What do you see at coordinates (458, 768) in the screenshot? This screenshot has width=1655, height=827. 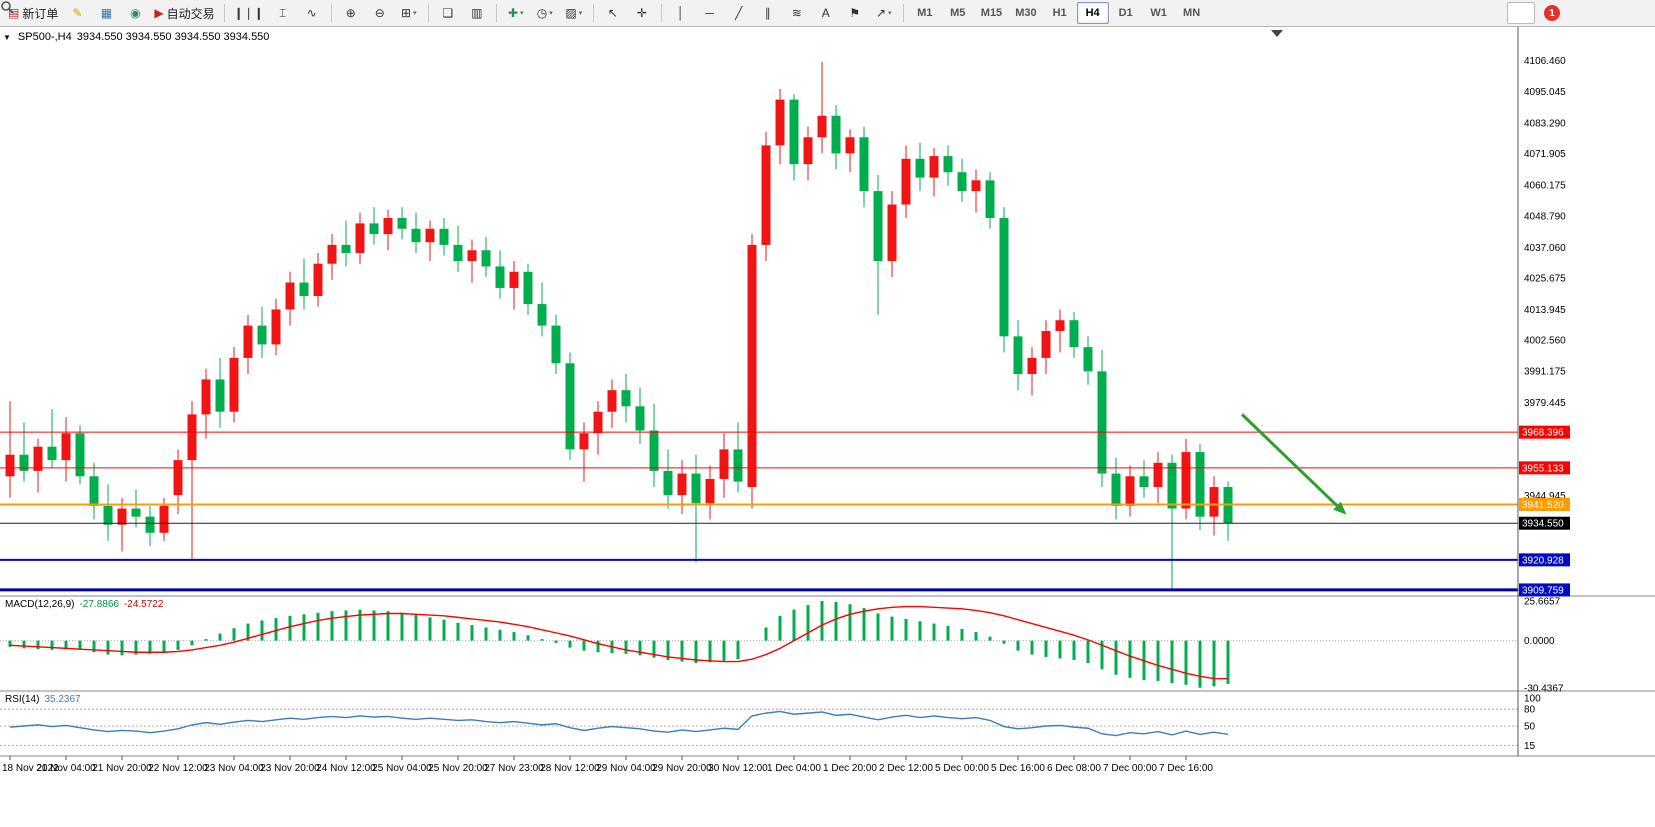 I see `svg-text: 25 Nov 20:00` at bounding box center [458, 768].